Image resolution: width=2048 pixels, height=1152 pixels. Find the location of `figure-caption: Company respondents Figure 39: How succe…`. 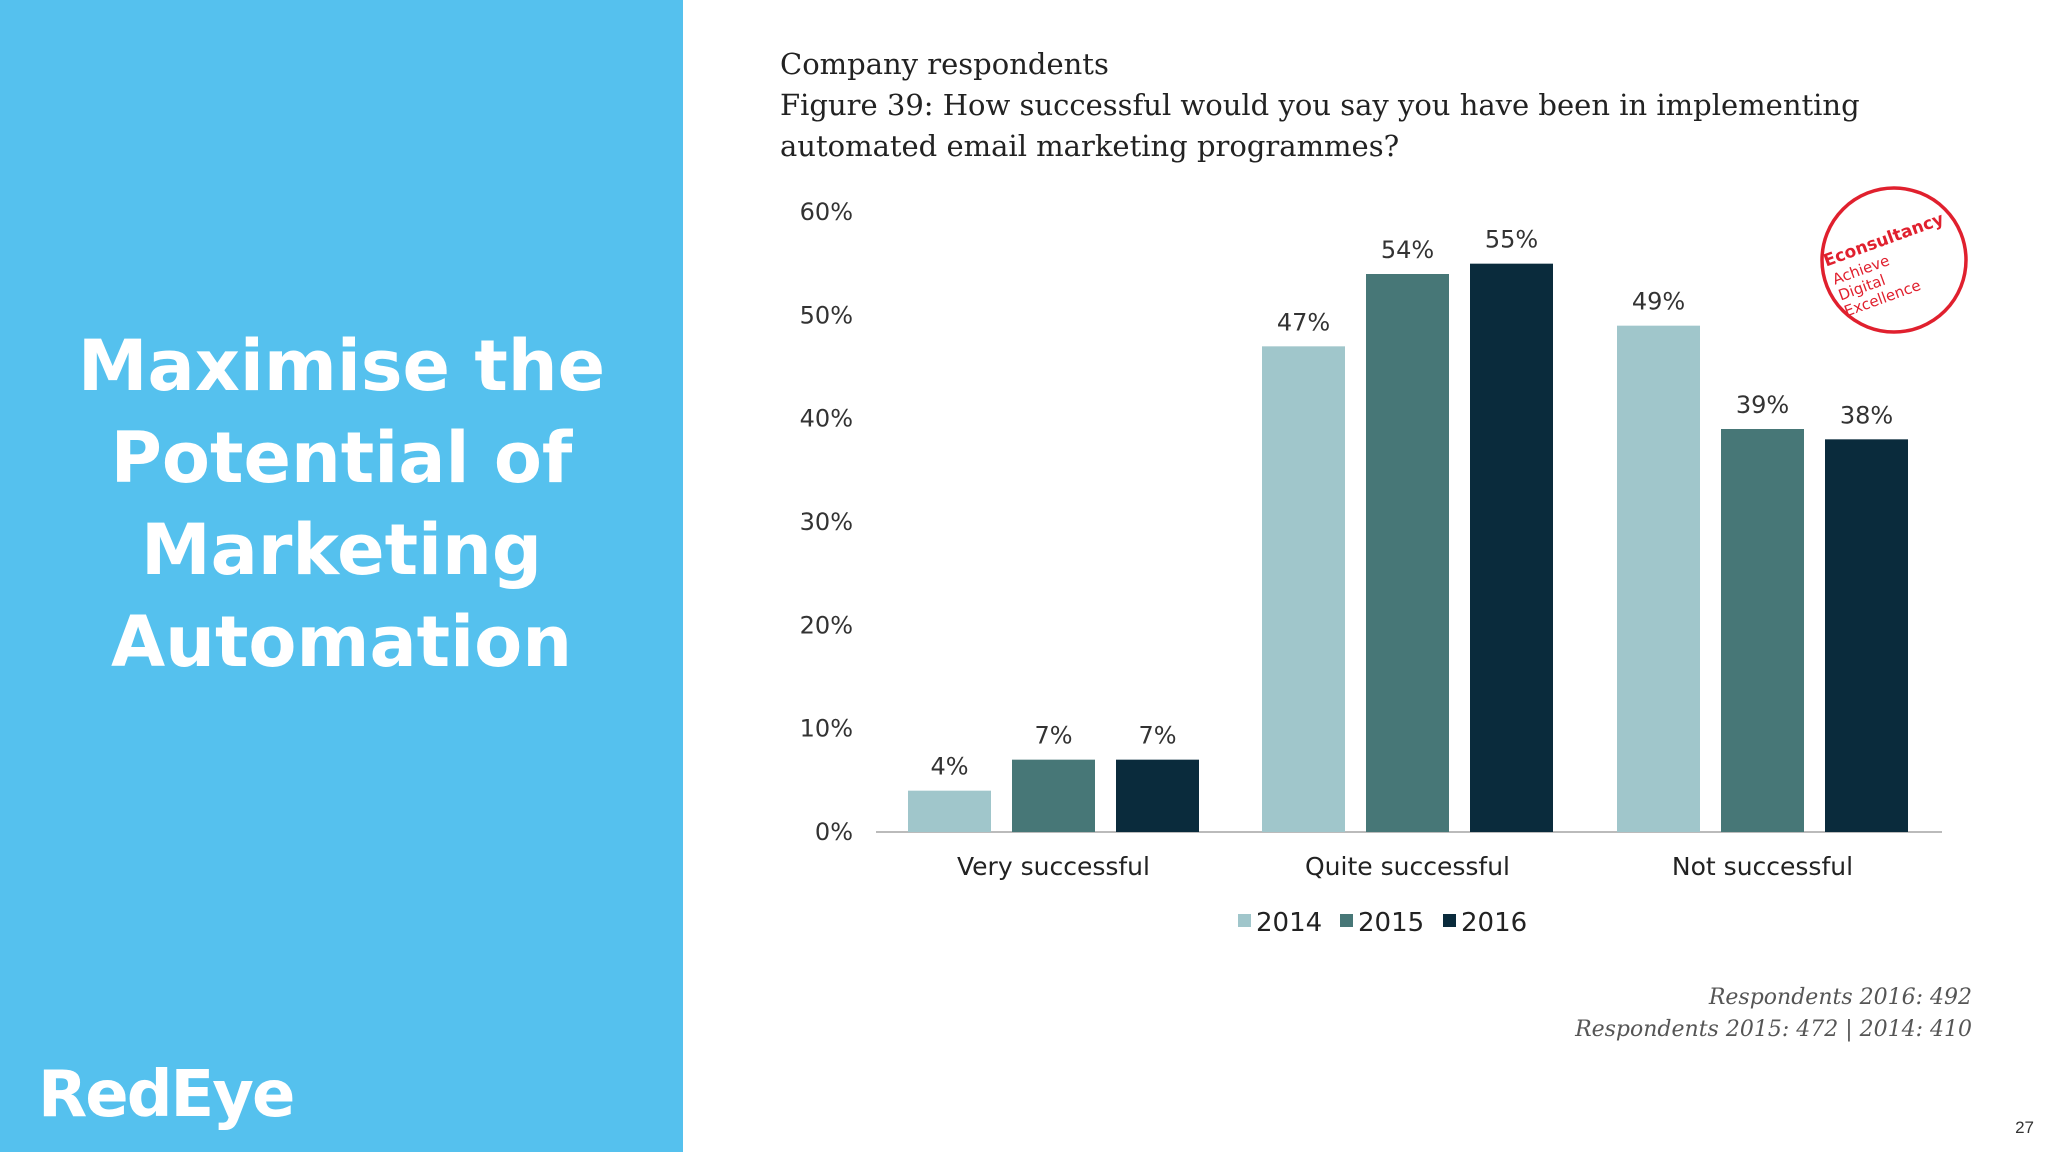

figure-caption: Company respondents Figure 39: How succe… is located at coordinates (1355, 105).